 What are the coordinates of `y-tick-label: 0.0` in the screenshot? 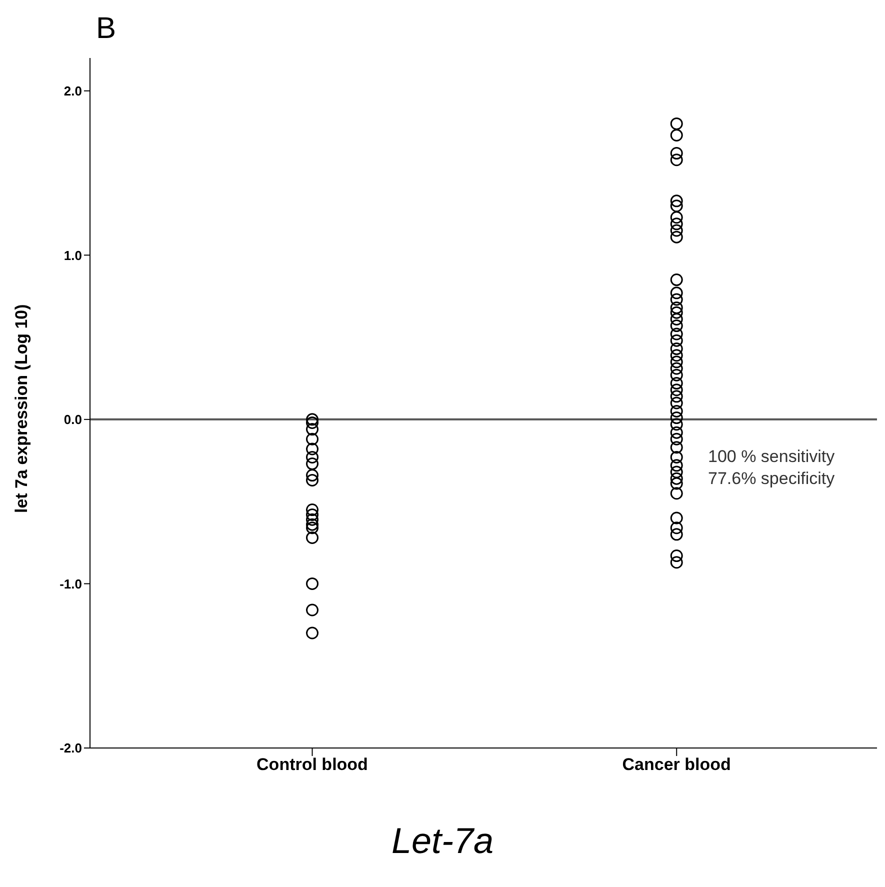 It's located at (73, 420).